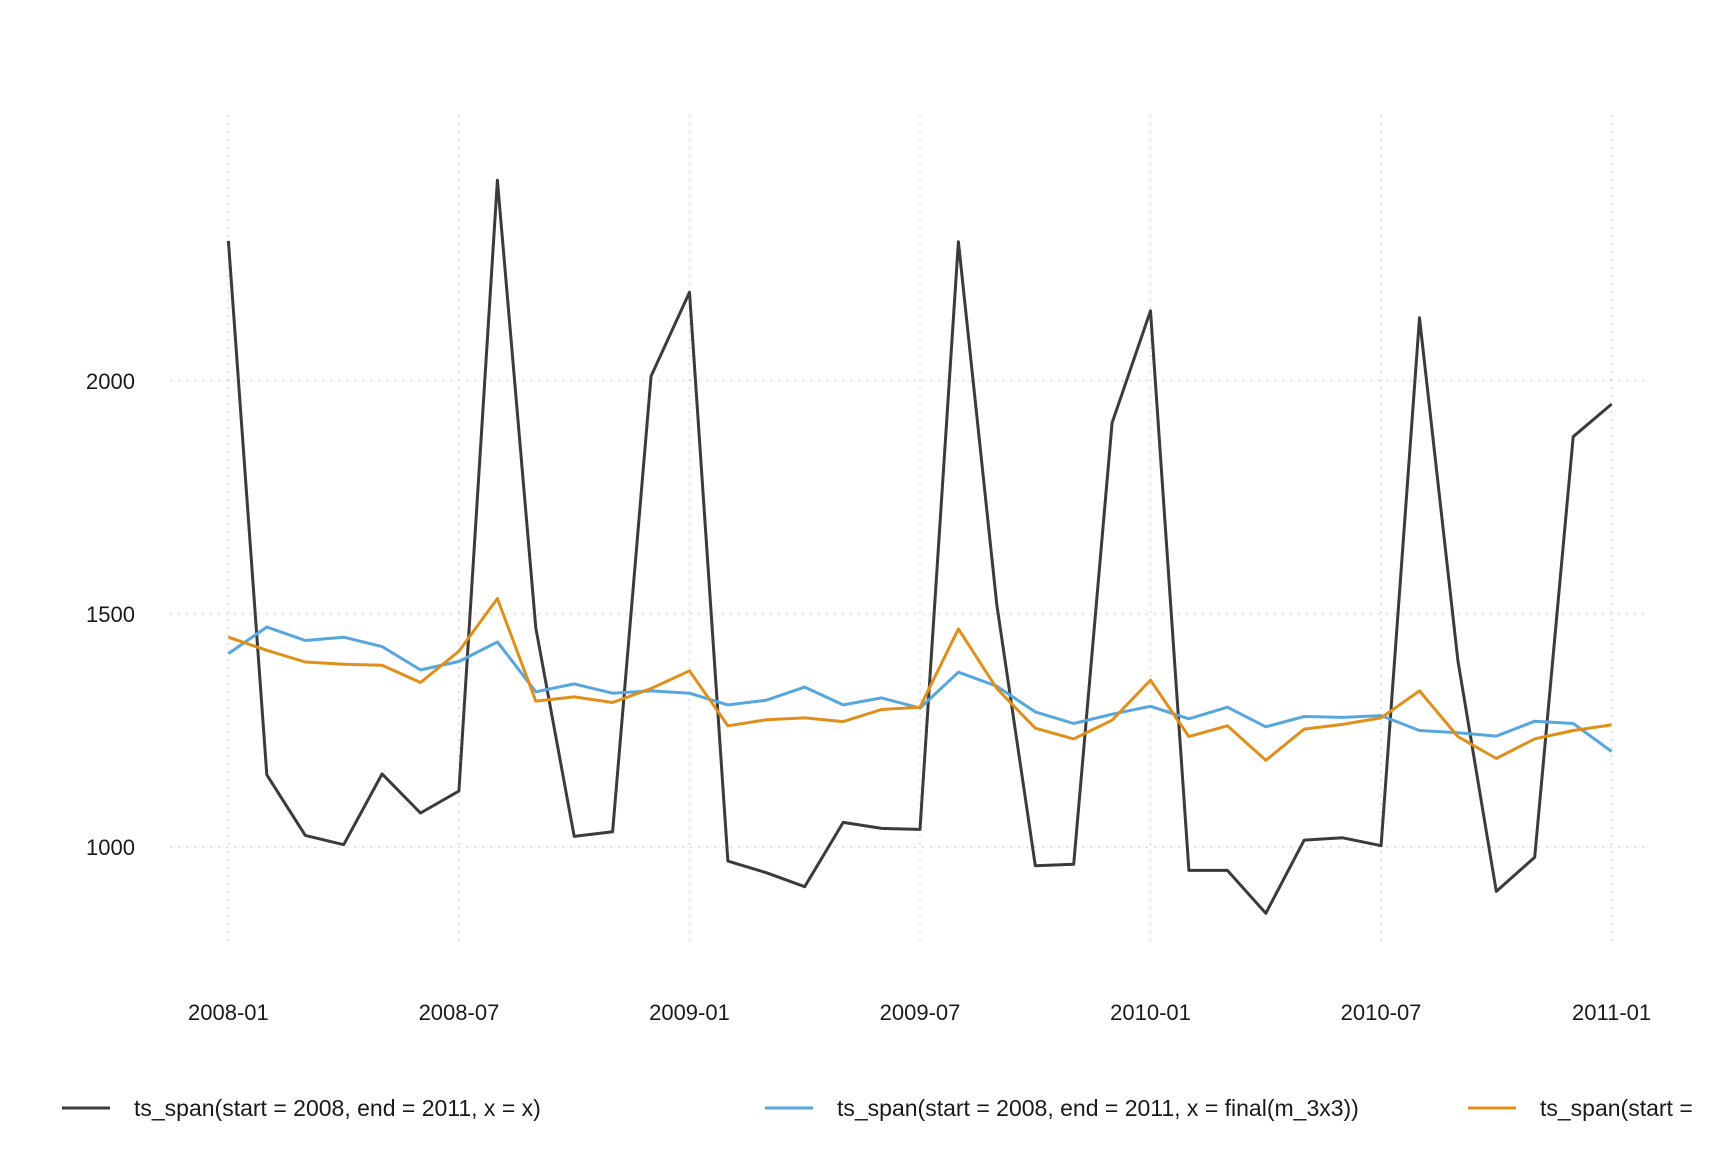 Image resolution: width=1728 pixels, height=1157 pixels. Describe the element at coordinates (1150, 1012) in the screenshot. I see `x-tick-label: 2010-01` at that location.